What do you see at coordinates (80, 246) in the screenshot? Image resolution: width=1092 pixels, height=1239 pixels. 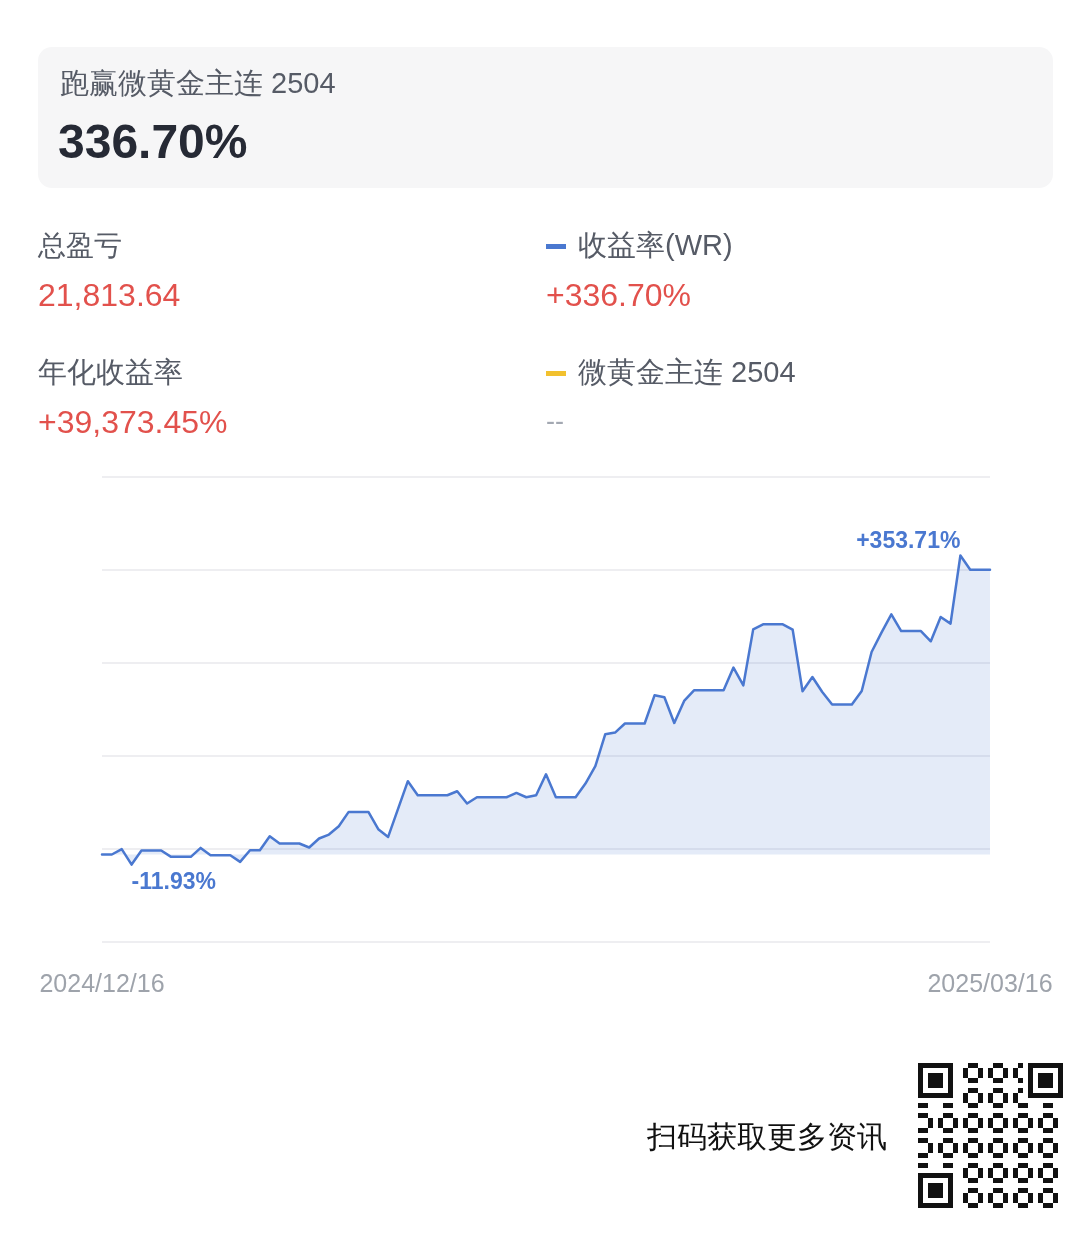 I see `text: 总盈亏` at bounding box center [80, 246].